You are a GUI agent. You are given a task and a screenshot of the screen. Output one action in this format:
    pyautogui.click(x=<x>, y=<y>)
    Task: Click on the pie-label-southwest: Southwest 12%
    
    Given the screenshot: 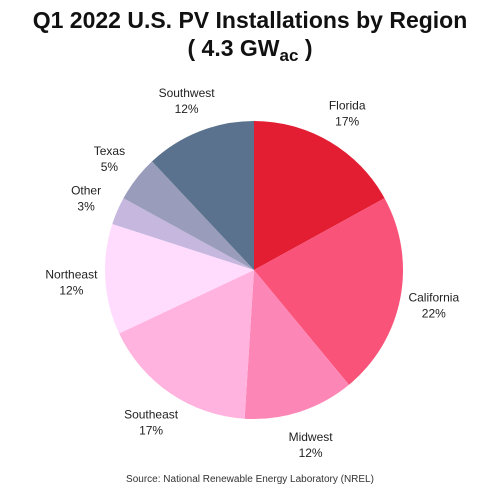 What is the action you would take?
    pyautogui.click(x=187, y=101)
    